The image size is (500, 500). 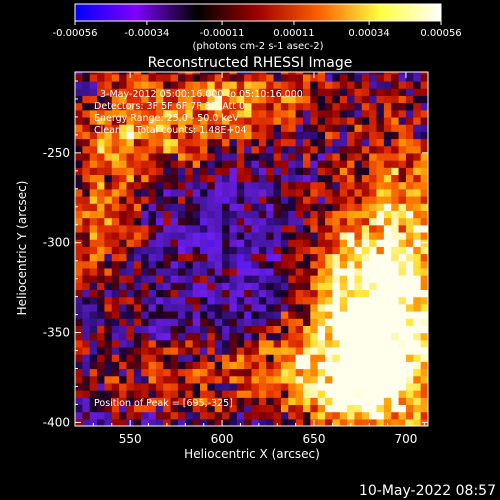 I want to click on colorbar-tick-label: -0.00056, so click(x=75, y=33).